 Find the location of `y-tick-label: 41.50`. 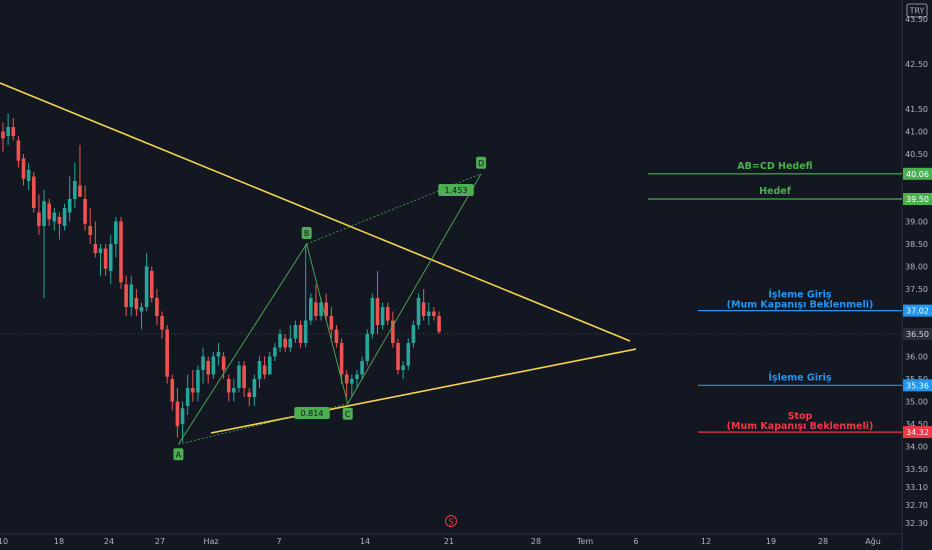

y-tick-label: 41.50 is located at coordinates (916, 109).